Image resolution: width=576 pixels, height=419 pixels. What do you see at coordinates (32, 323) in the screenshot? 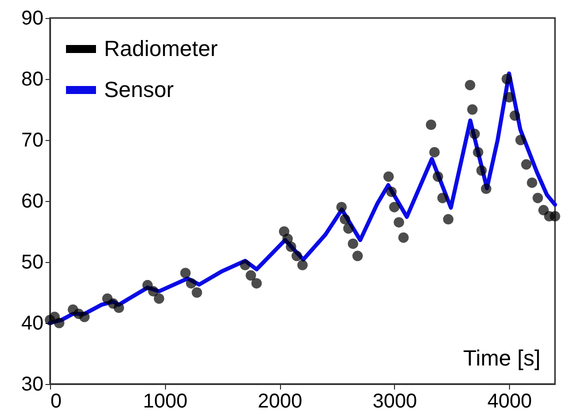
I see `y-tick-label: 40` at bounding box center [32, 323].